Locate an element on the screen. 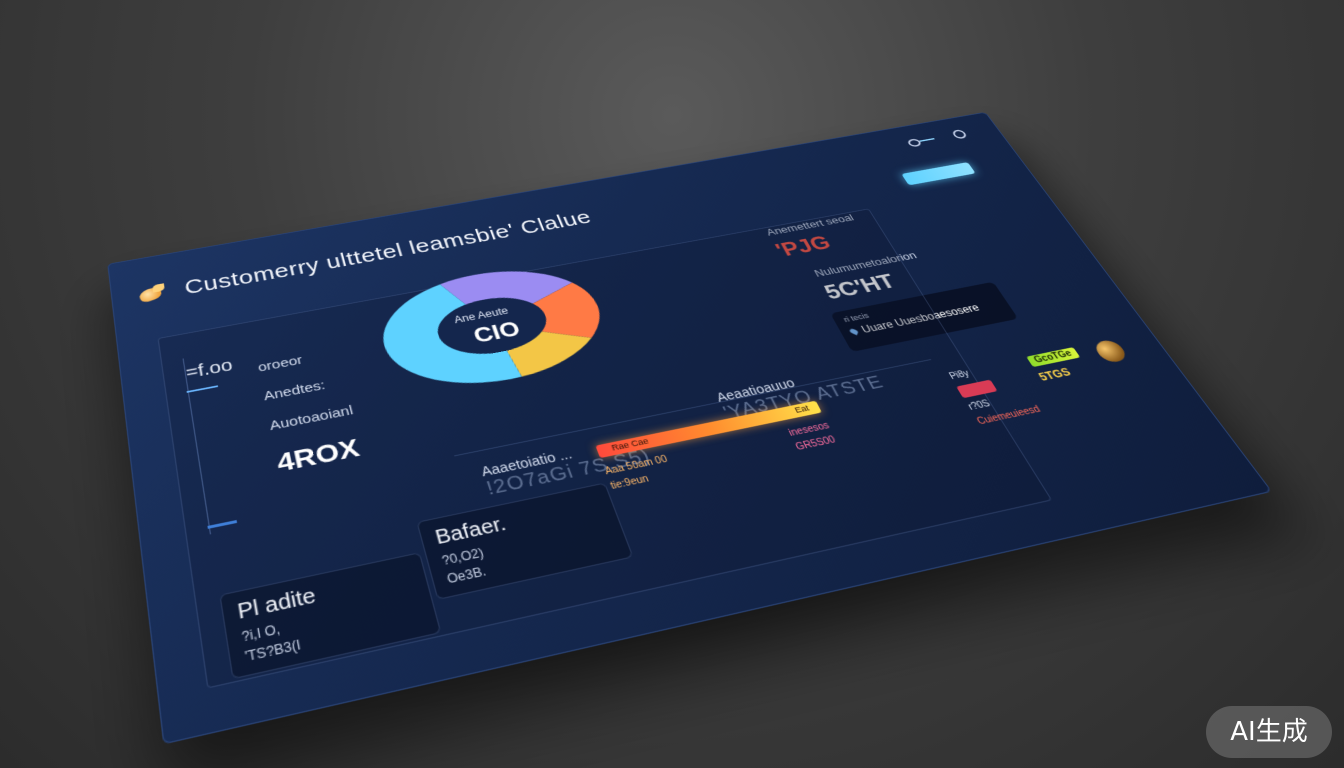  top-icons is located at coordinates (937, 138).